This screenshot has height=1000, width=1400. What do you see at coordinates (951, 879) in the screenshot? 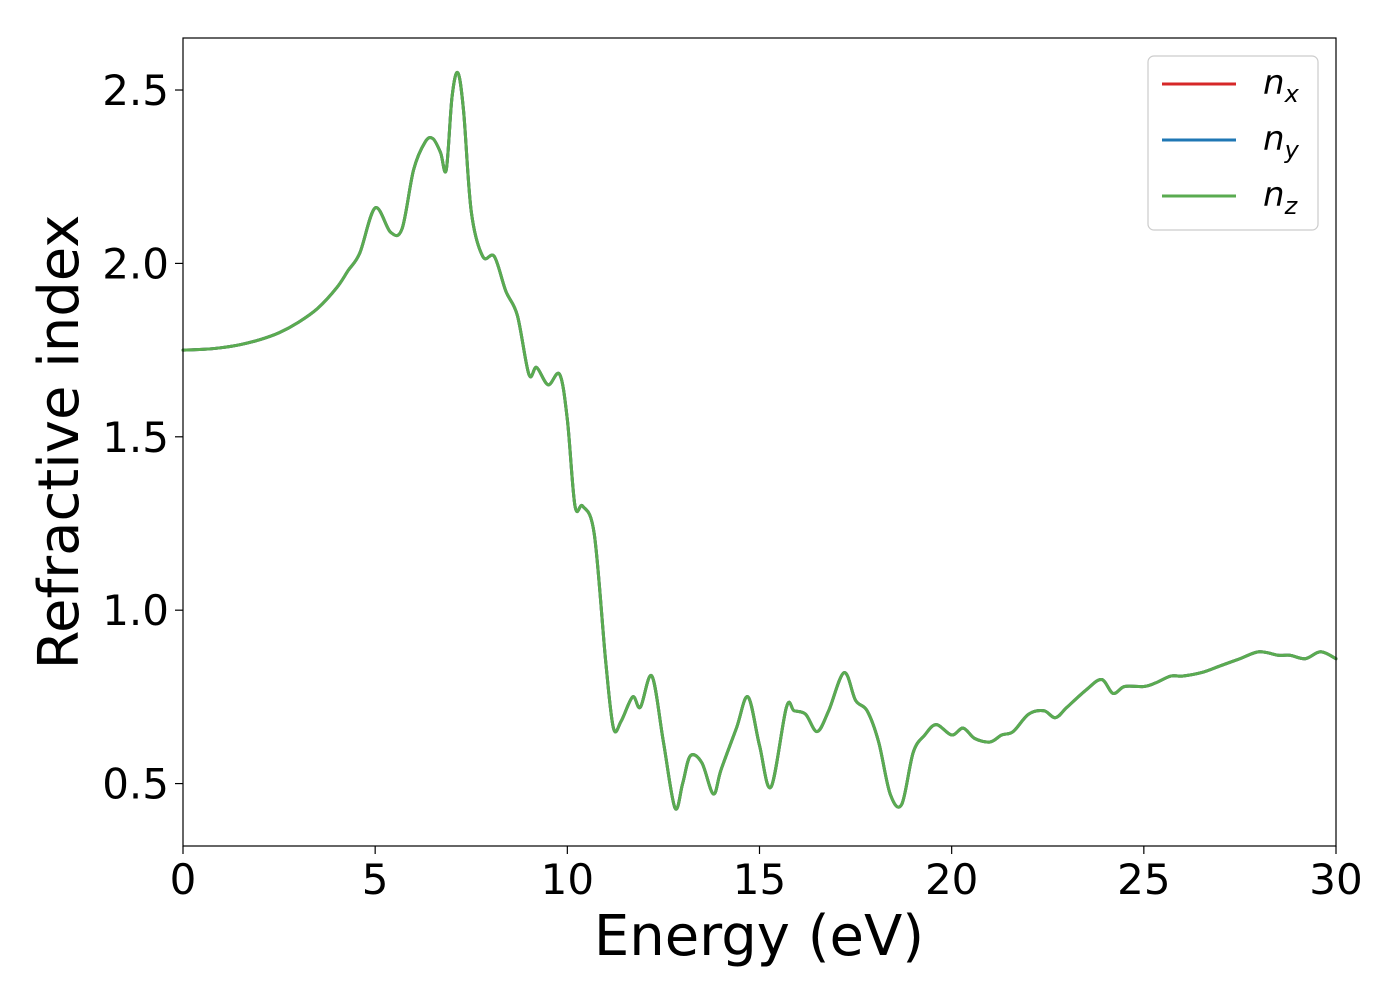
I see `x-tick-label: 20` at bounding box center [951, 879].